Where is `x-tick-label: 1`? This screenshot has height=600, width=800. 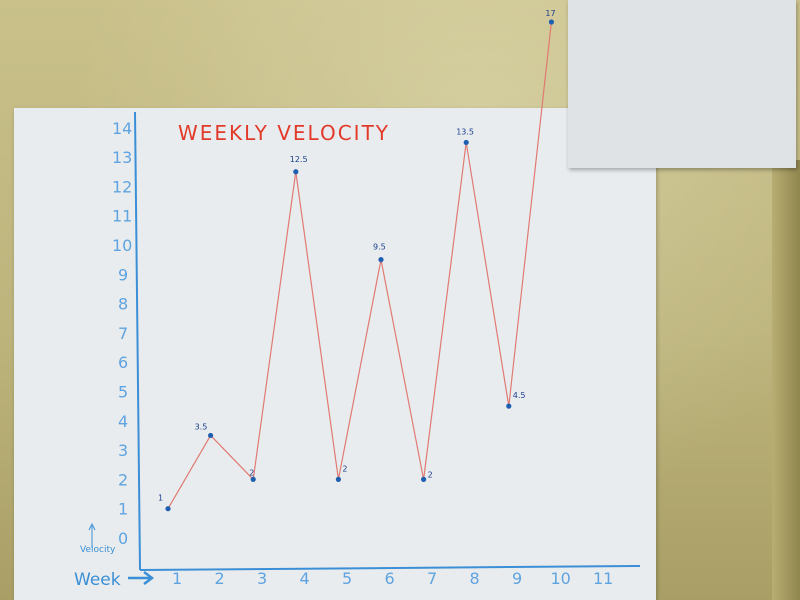
x-tick-label: 1 is located at coordinates (177, 578).